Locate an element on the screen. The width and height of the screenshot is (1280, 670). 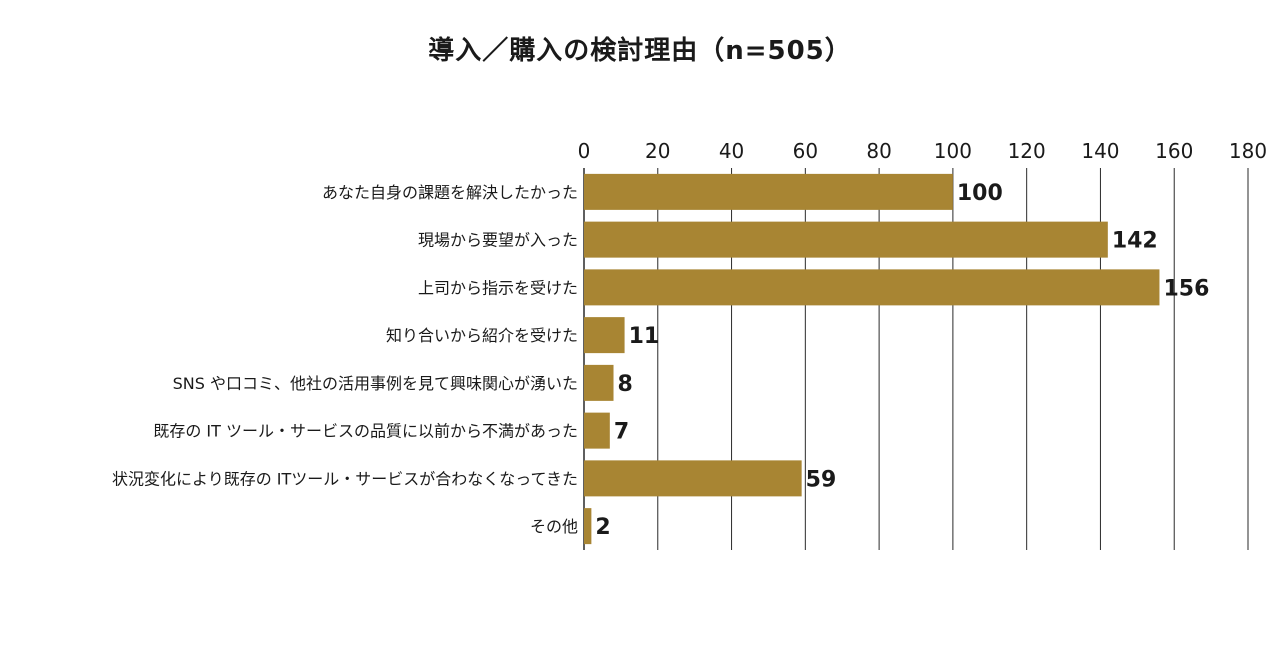
x-tick-label: 20 is located at coordinates (657, 151).